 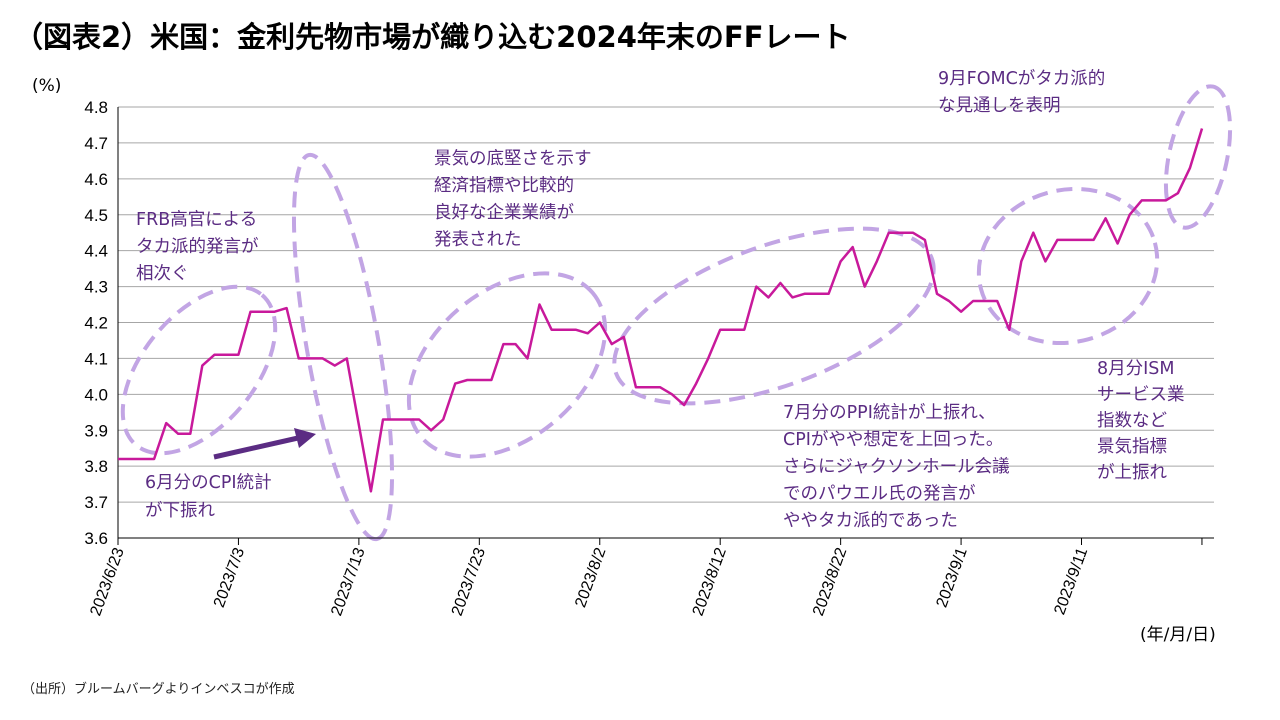 I want to click on y-tick-label: 4.2, so click(x=96, y=323).